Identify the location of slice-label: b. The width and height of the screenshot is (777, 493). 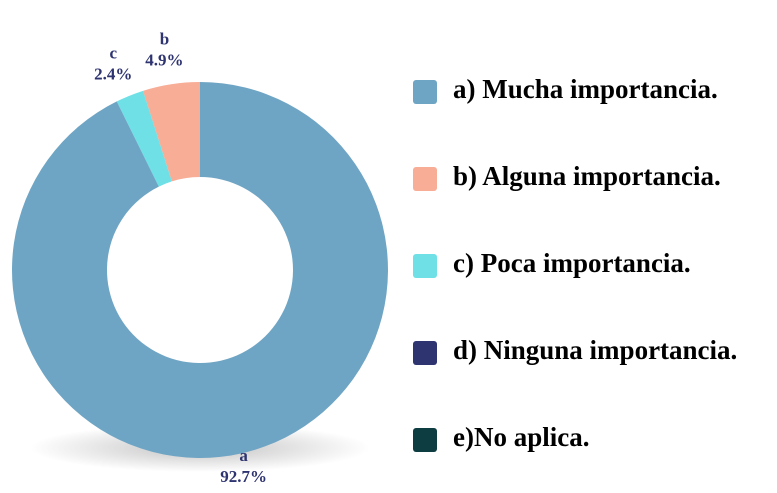
(164, 39).